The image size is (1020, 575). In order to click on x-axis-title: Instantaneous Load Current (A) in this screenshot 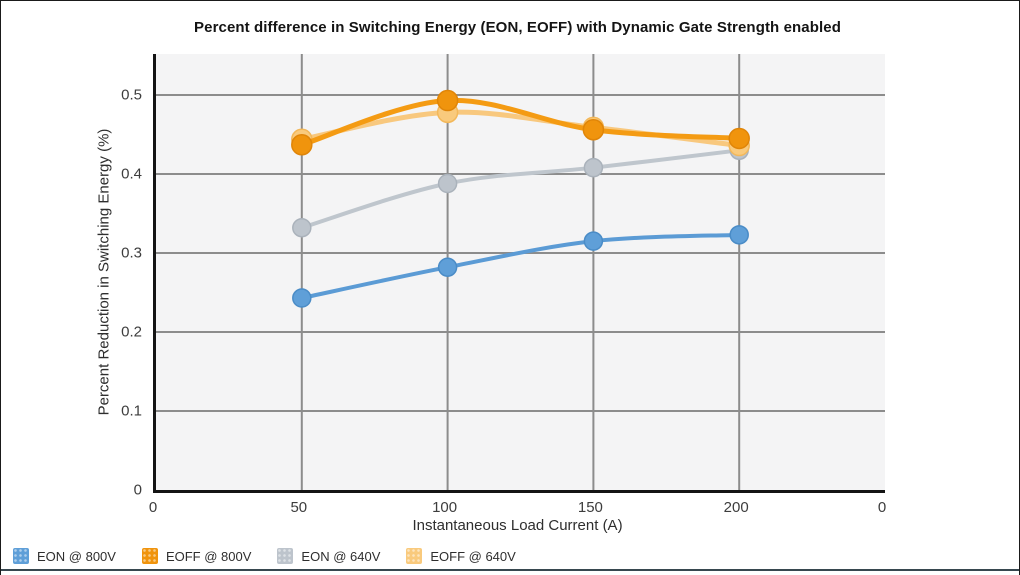, I will do `click(517, 525)`.